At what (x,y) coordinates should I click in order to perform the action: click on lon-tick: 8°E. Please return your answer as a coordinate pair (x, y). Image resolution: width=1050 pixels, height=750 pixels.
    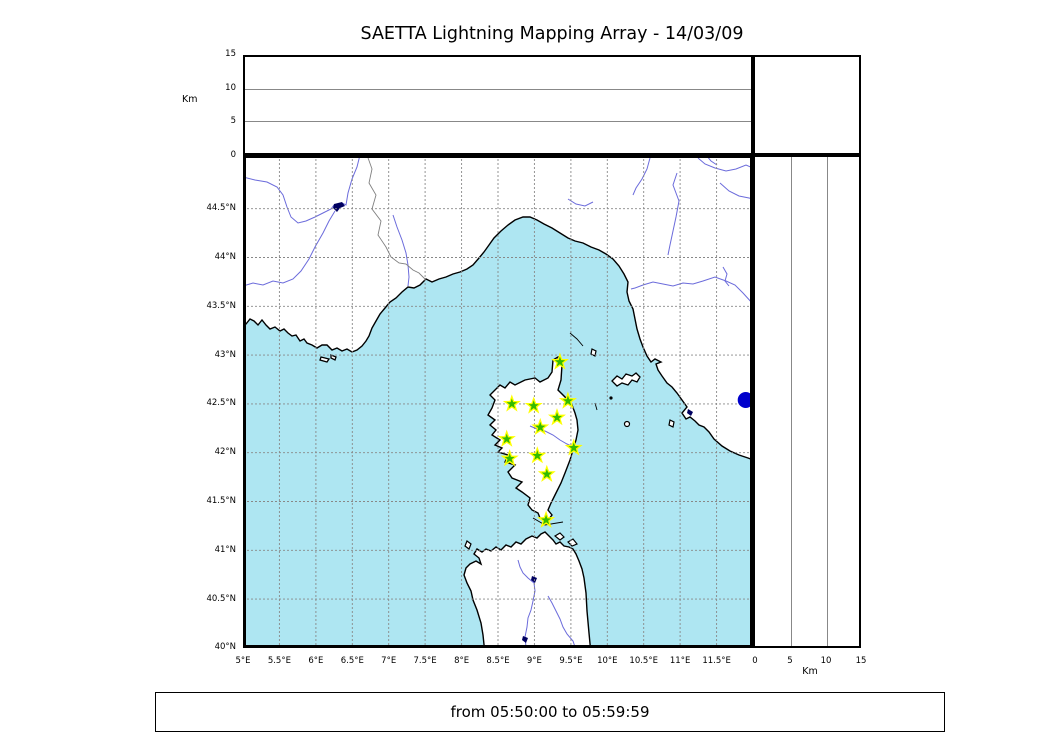
    Looking at the image, I should click on (462, 661).